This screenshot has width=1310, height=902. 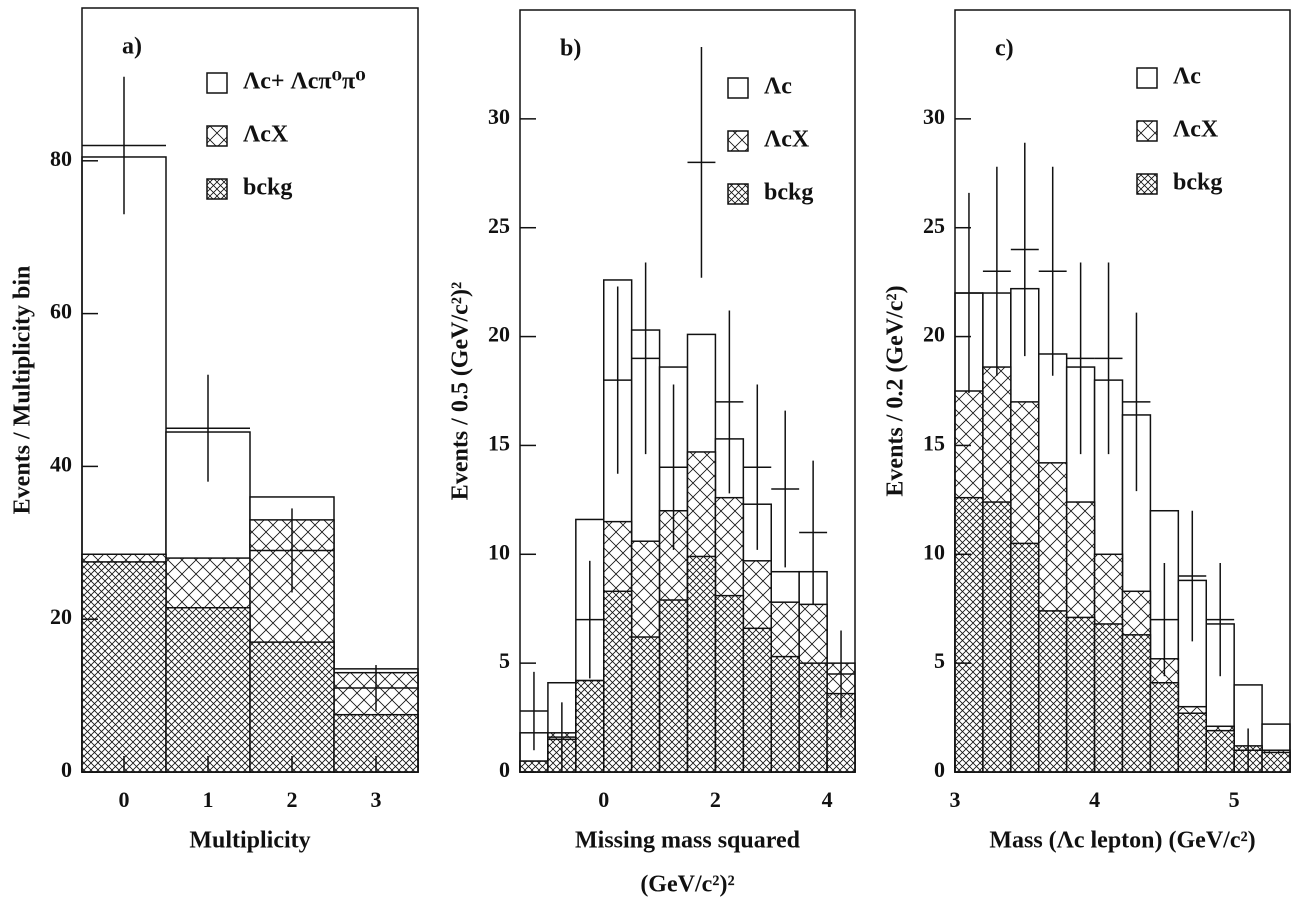 I want to click on x-tick-label: 5, so click(x=1234, y=799).